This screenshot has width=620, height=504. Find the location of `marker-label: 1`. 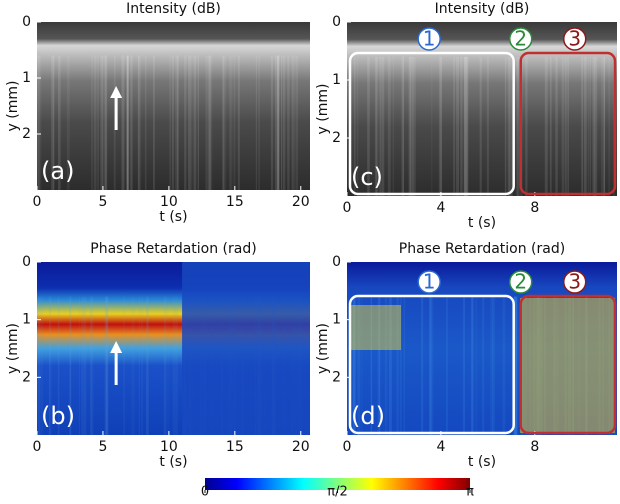

marker-label: 1 is located at coordinates (429, 282).